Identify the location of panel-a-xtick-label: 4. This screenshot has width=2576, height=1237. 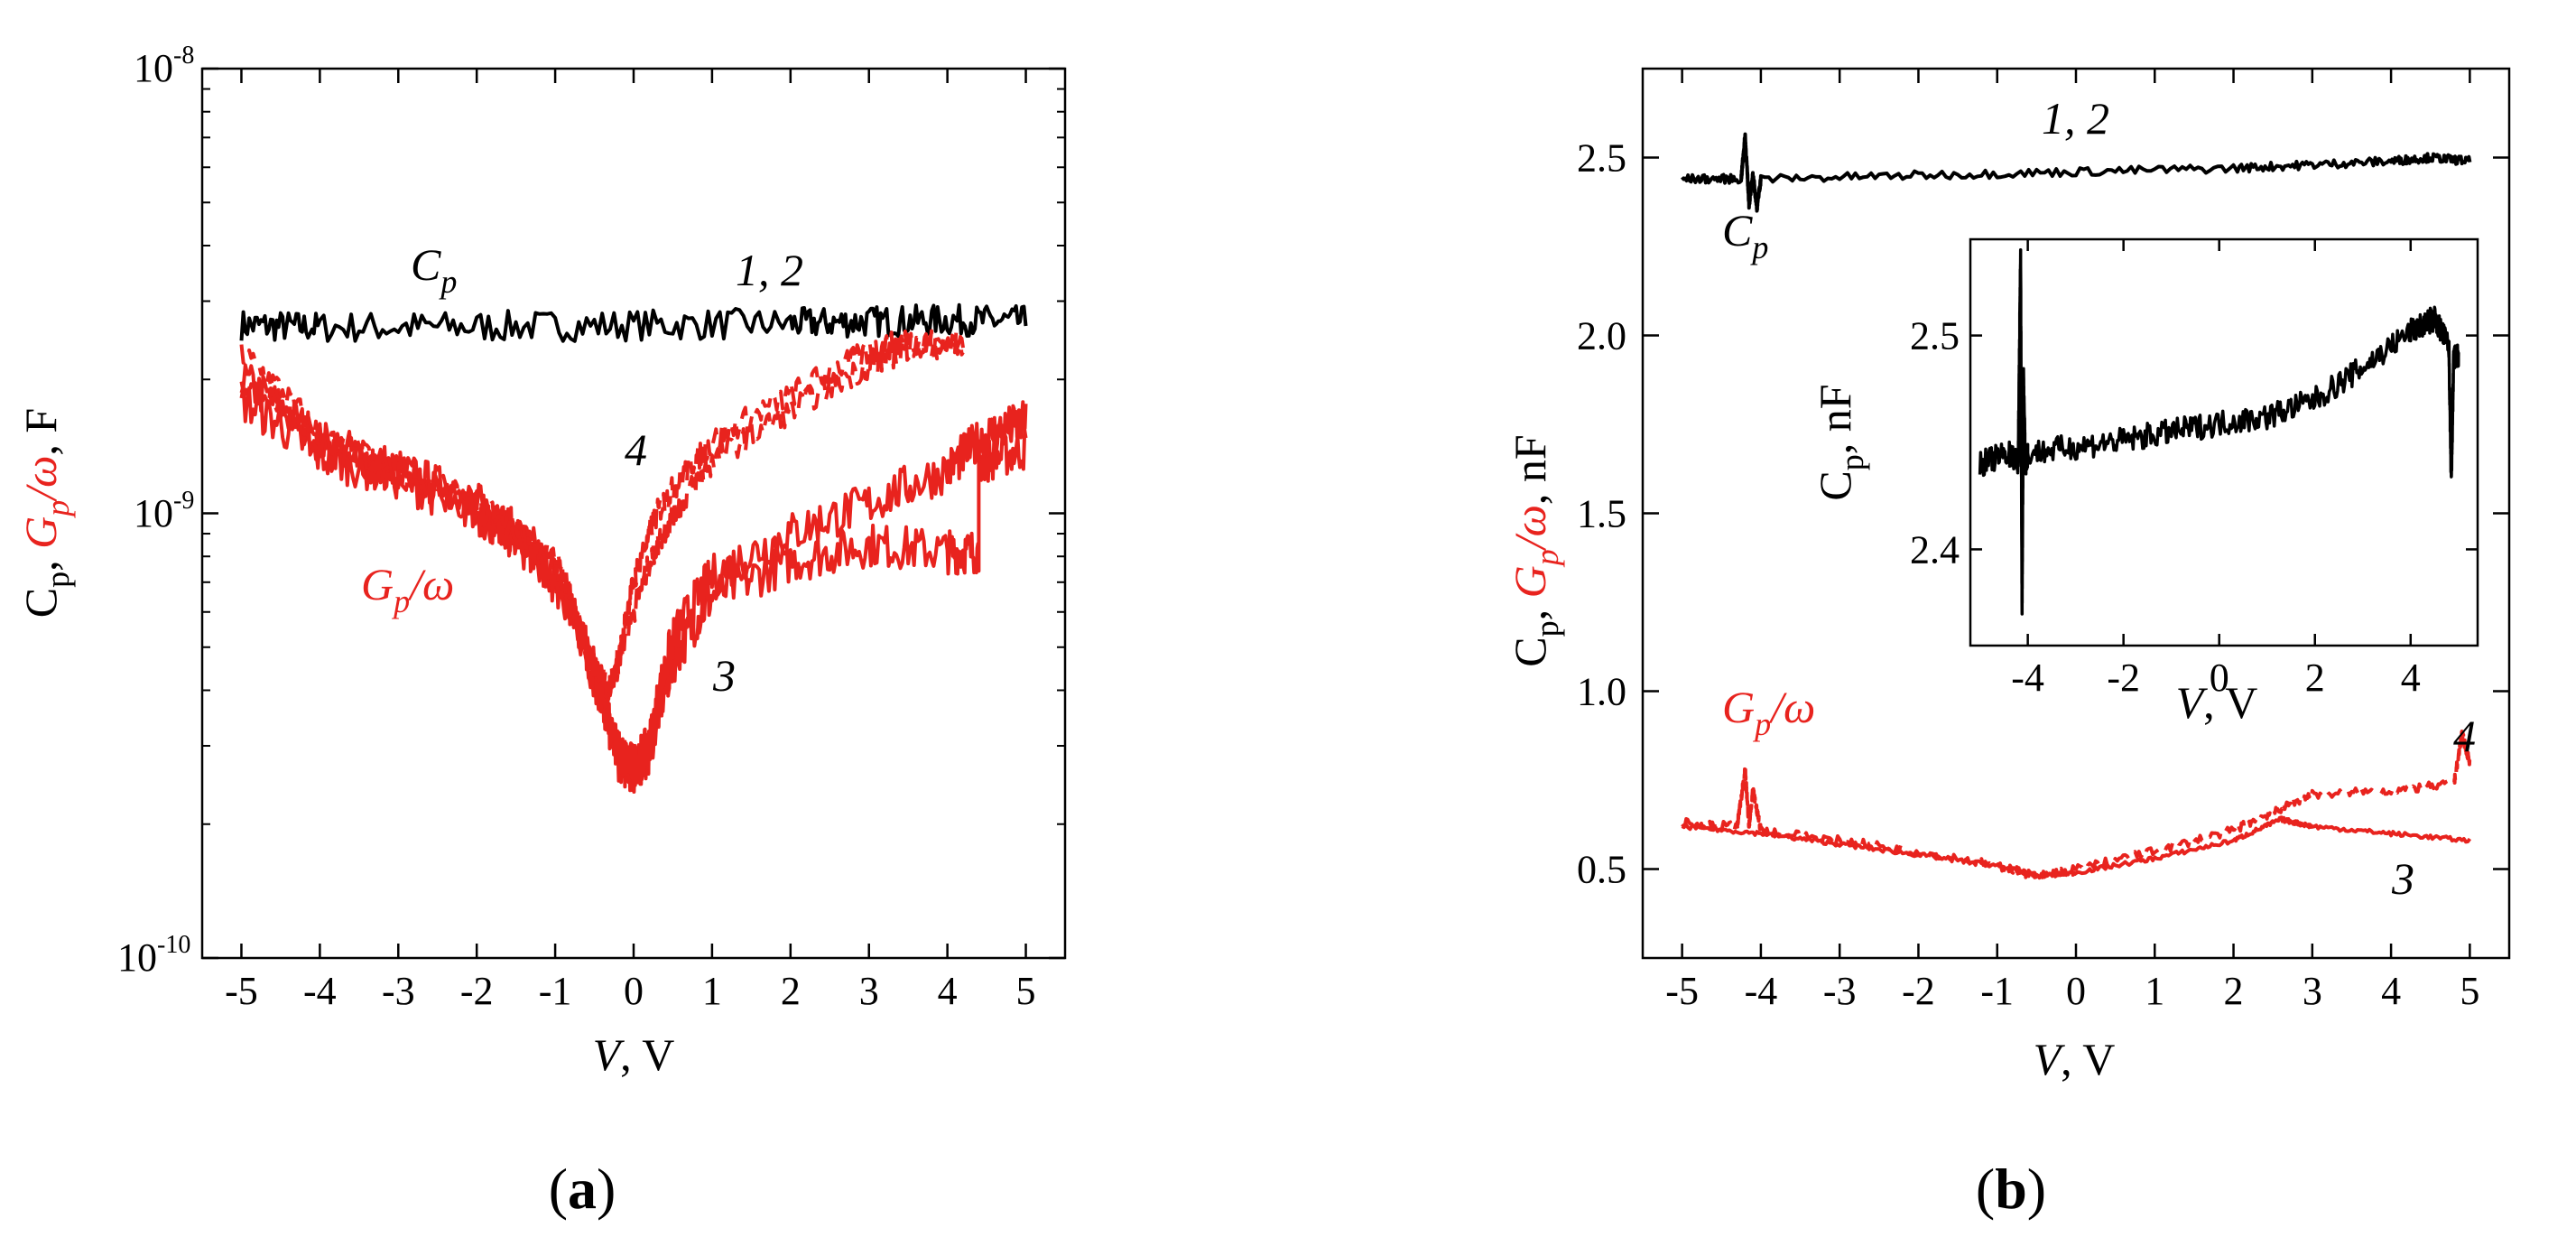
(948, 991).